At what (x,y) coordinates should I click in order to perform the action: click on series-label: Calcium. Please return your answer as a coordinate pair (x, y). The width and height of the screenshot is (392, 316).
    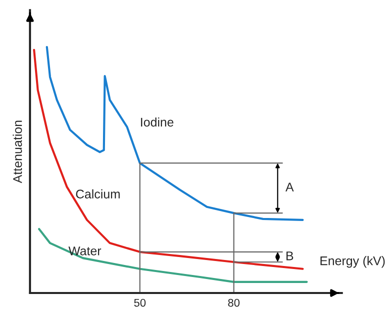
    Looking at the image, I should click on (98, 193).